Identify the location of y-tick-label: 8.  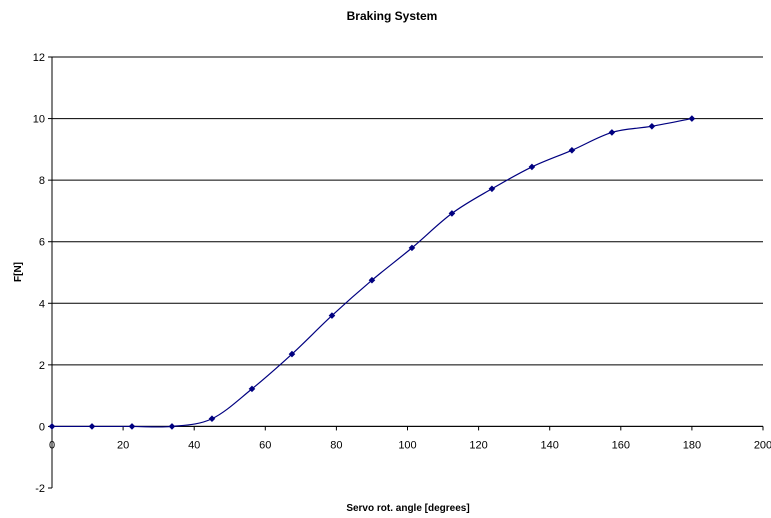
(42, 181).